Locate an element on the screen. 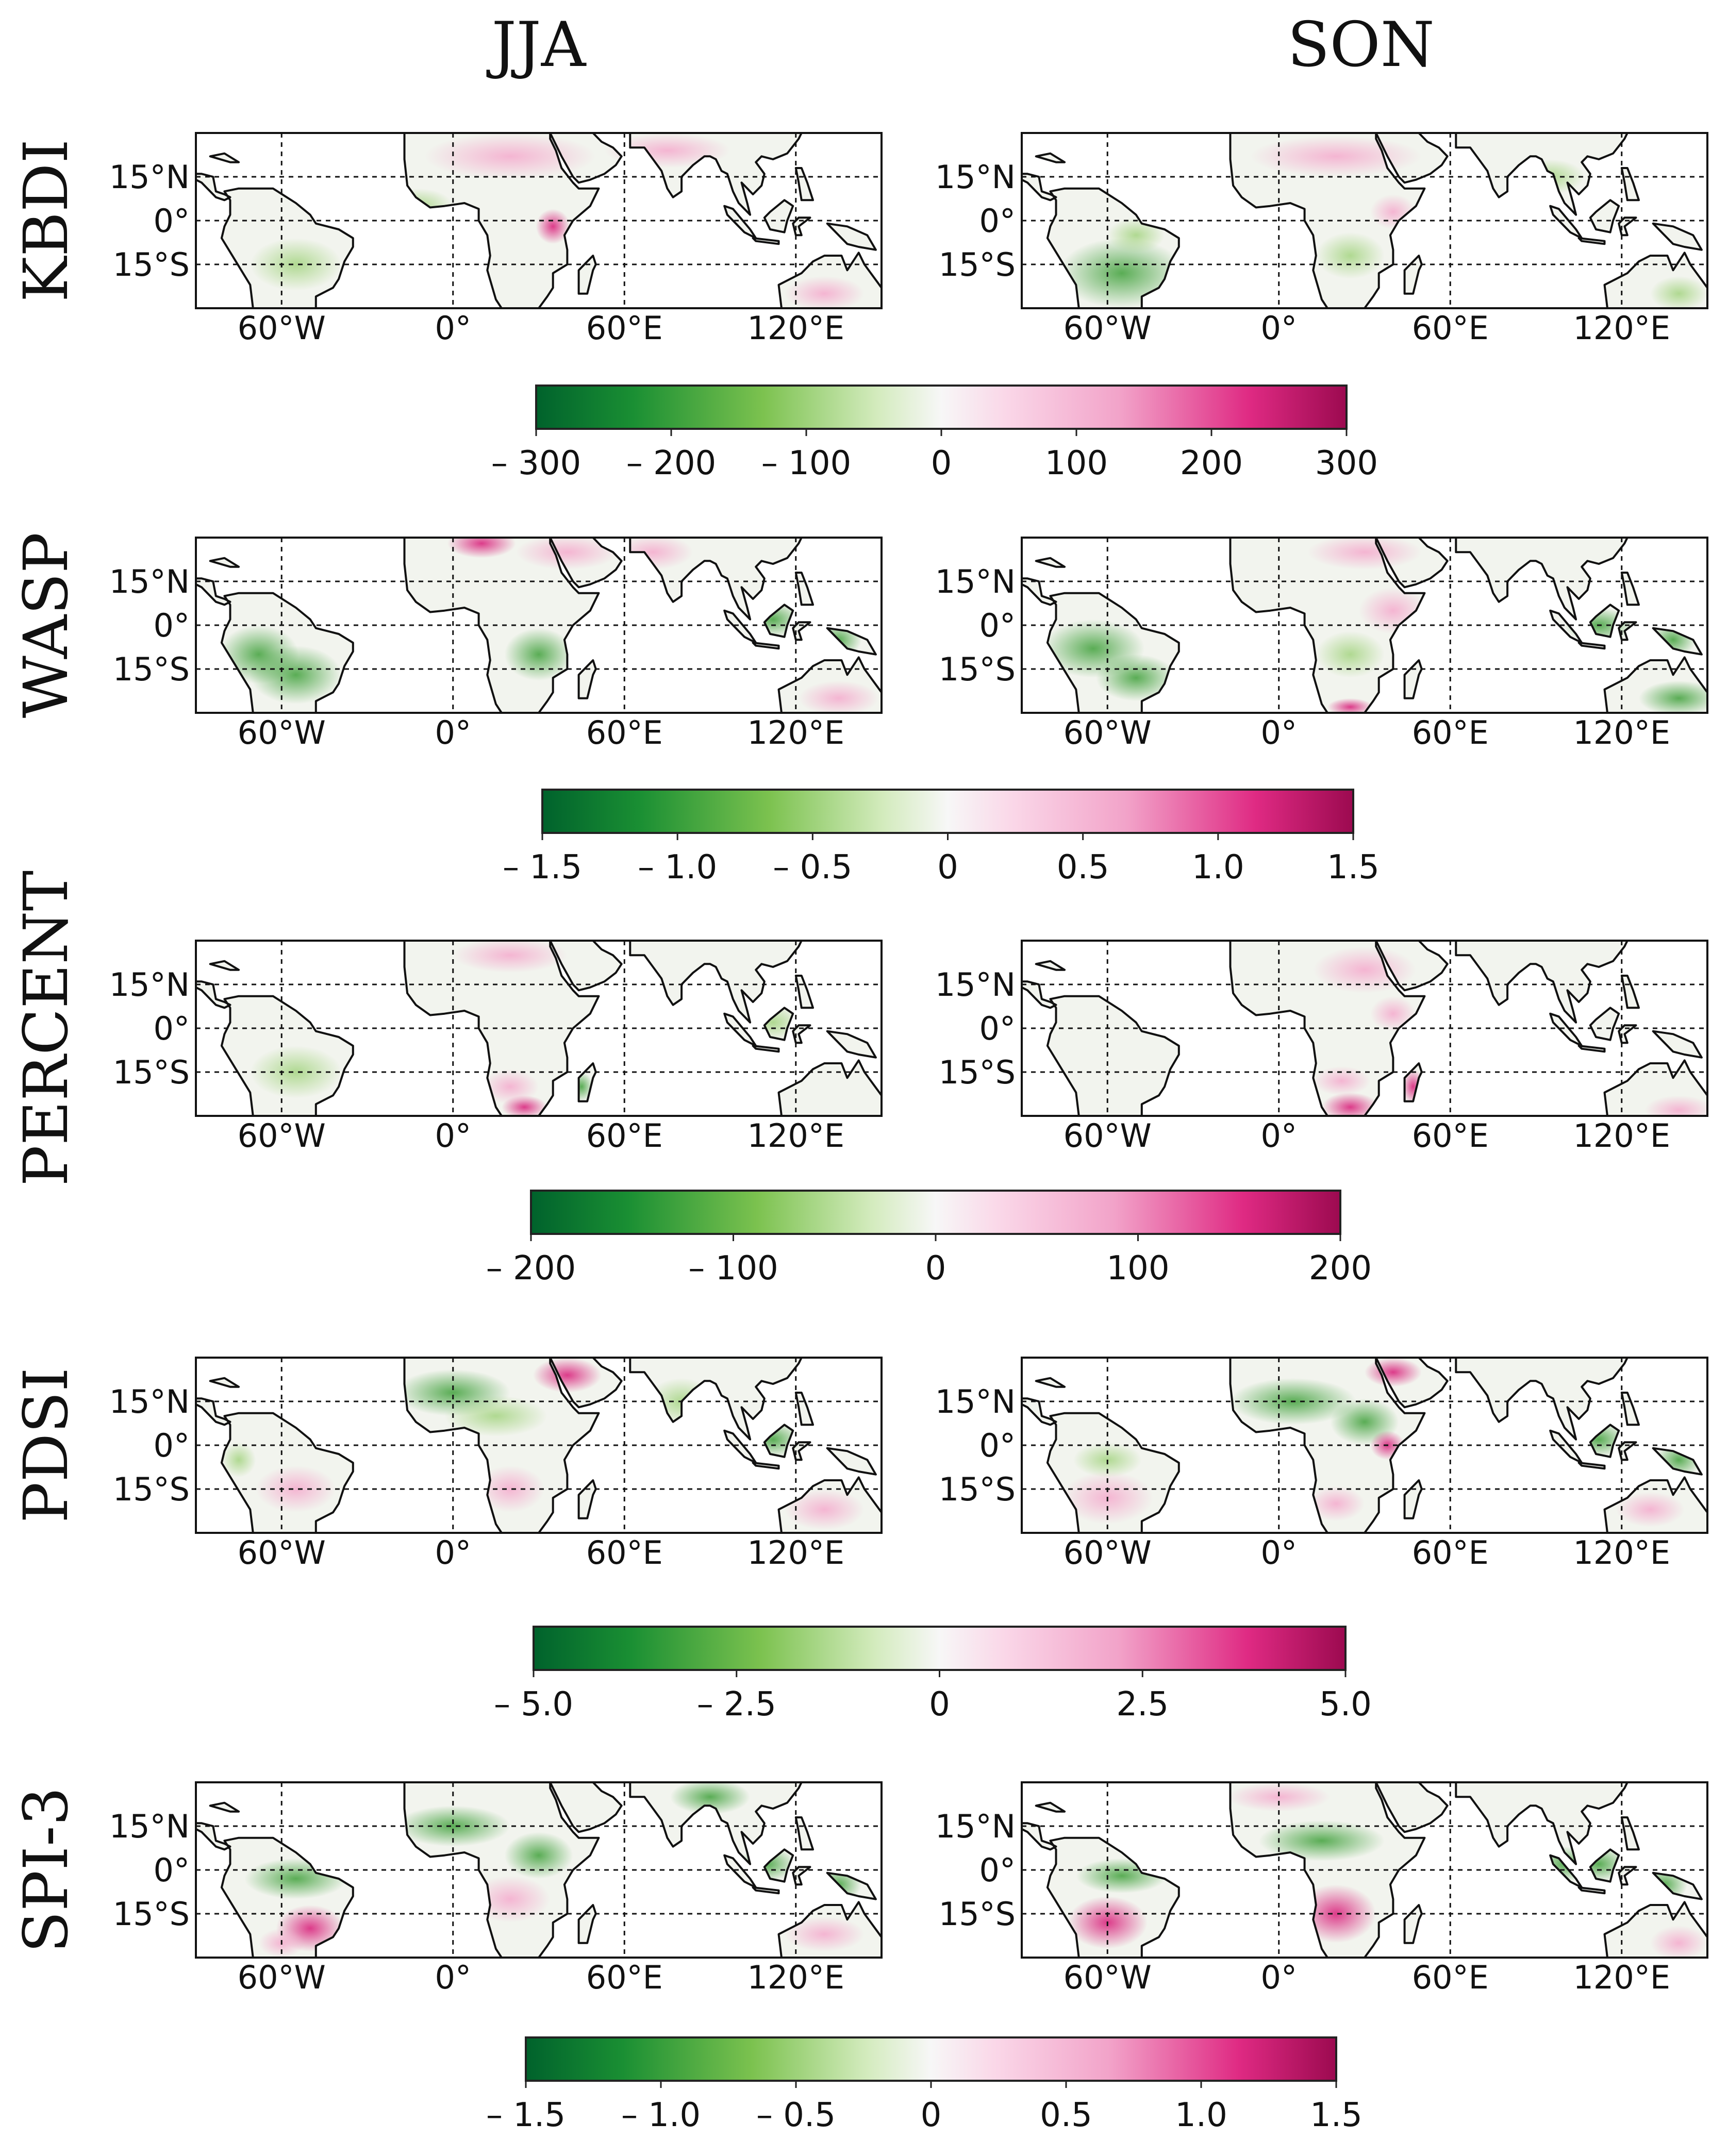 This screenshot has height=2156, width=1728. map-wasp-jja: 15°N 0° 15°S 60°W 0° 60°E 120°E is located at coordinates (496, 644).